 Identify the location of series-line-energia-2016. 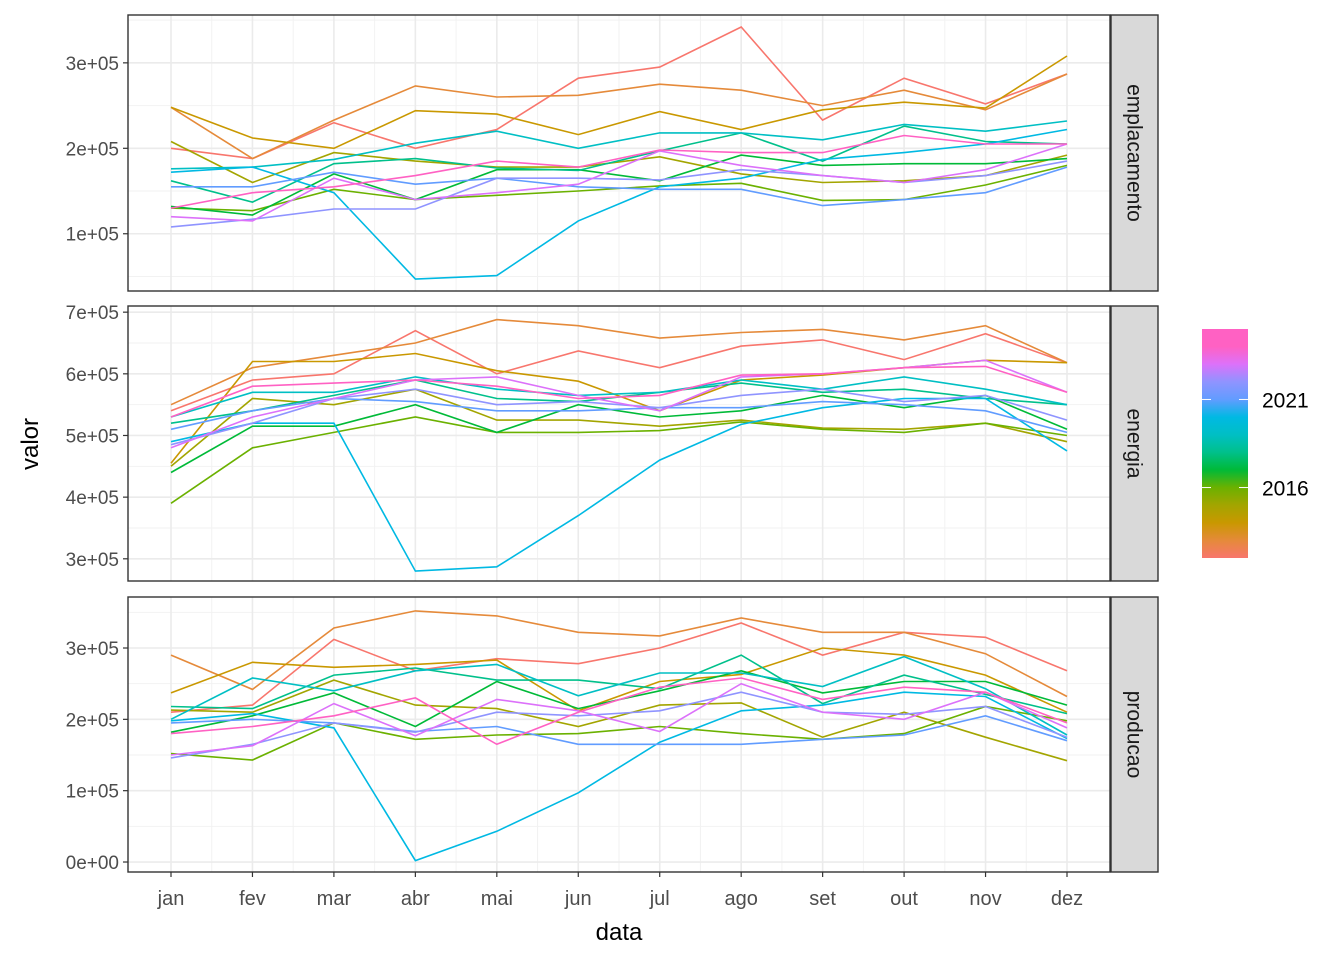
(619, 460).